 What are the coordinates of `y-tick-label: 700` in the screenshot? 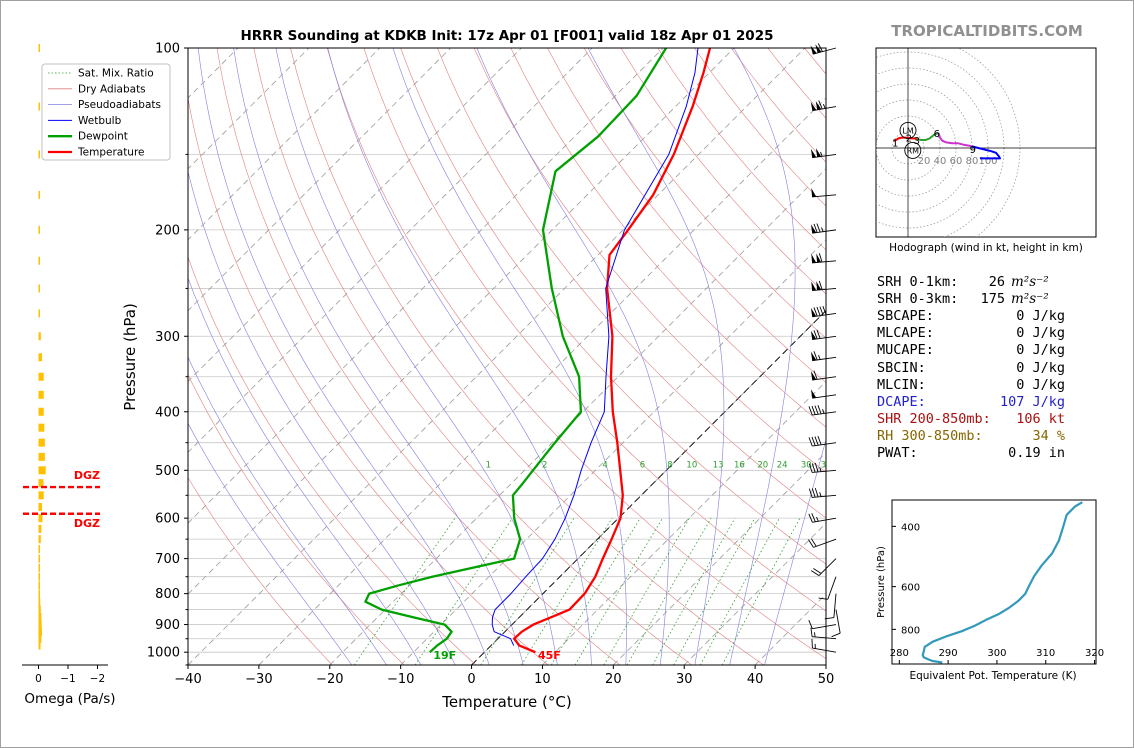 It's located at (167, 559).